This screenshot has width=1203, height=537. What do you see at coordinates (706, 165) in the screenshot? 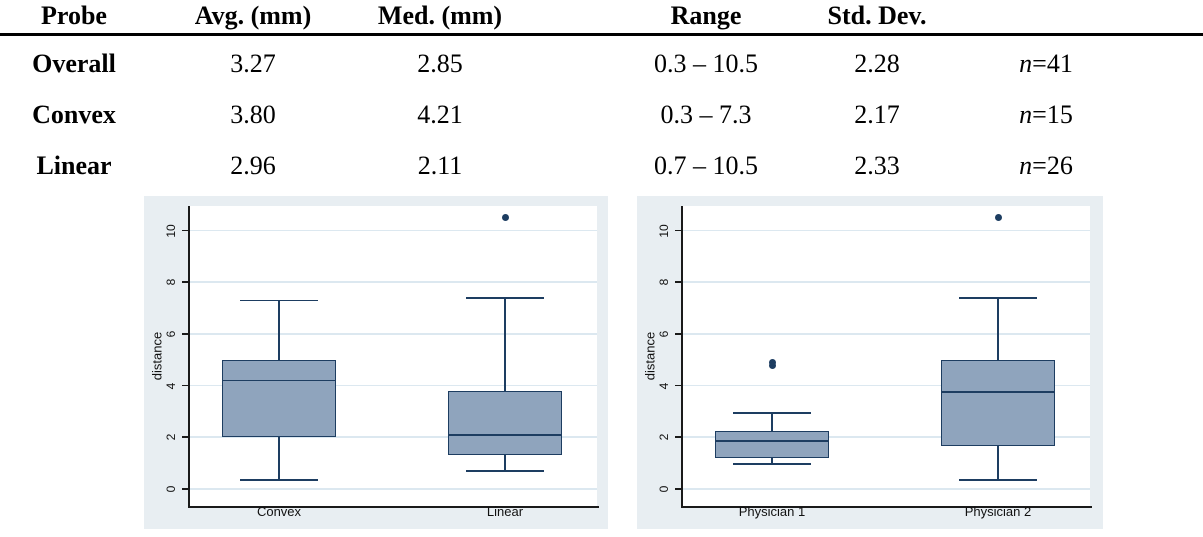
I see `table-cell-range: 0.7 – 10.5` at bounding box center [706, 165].